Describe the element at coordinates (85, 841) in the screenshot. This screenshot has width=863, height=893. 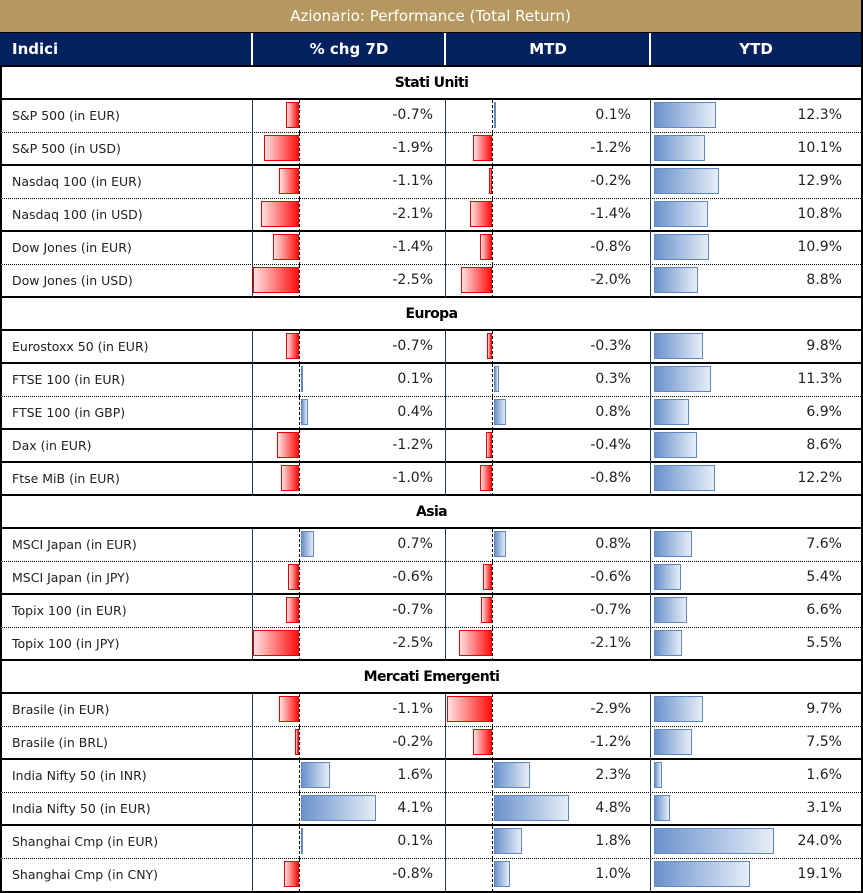
I see `index-name: Shanghai Cmp (in EUR)` at that location.